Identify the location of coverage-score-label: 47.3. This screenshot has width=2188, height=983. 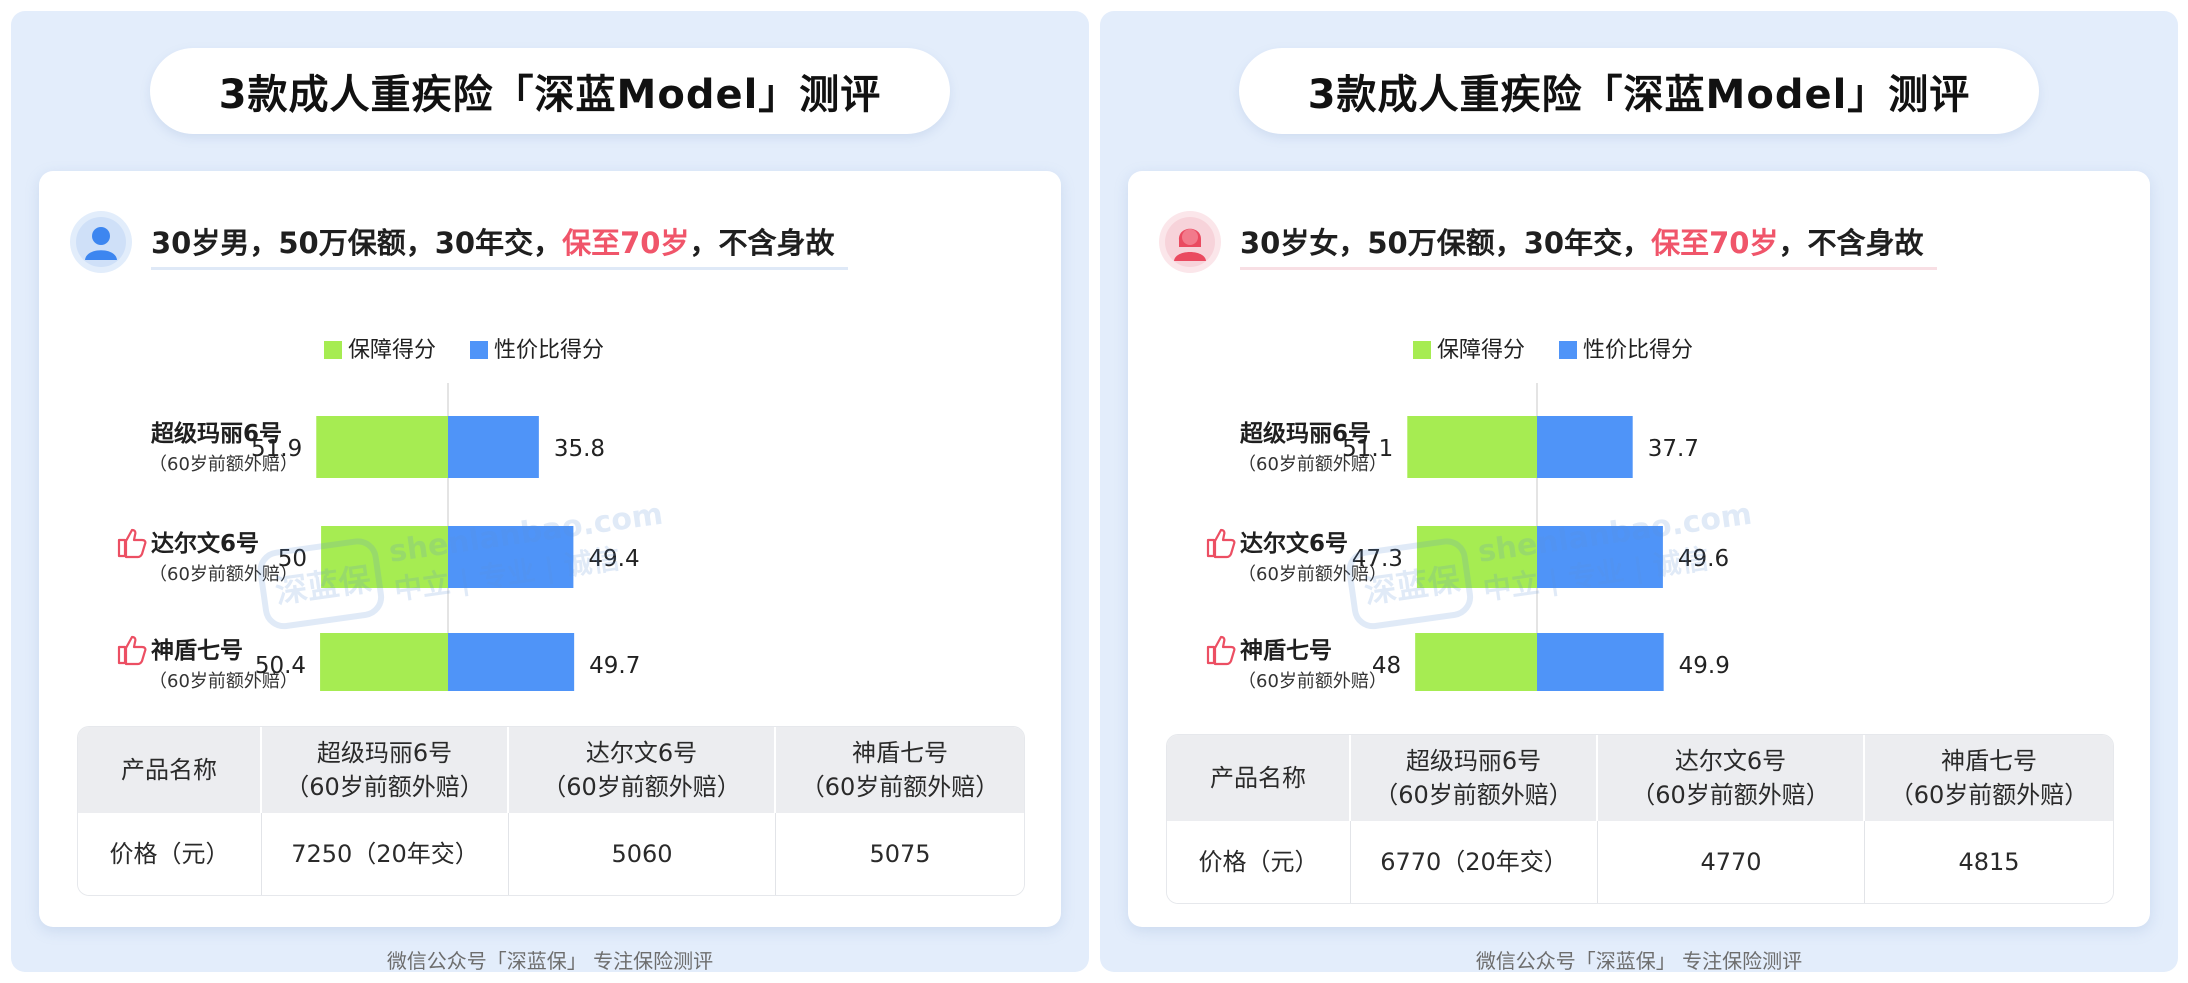
(1377, 559).